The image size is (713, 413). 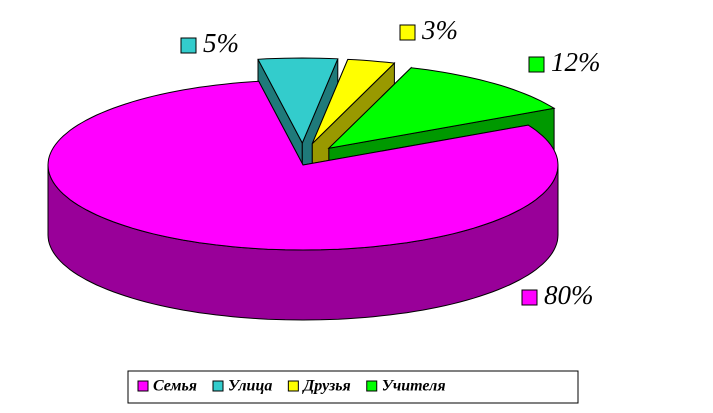 I want to click on legend-label: Учителя, so click(x=414, y=386).